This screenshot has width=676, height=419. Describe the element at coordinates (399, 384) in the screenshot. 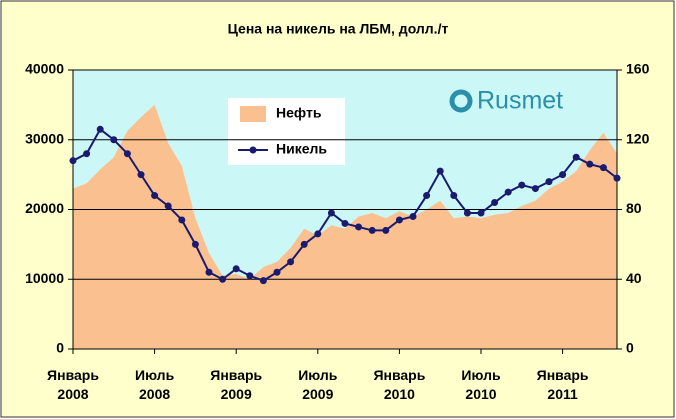

I see `x-tick-label: Январь 2010` at that location.